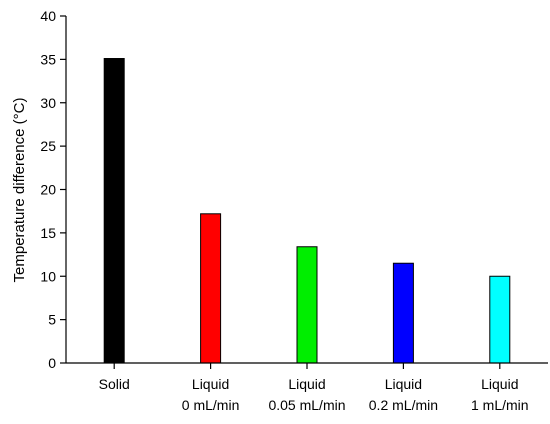 Image resolution: width=550 pixels, height=424 pixels. Describe the element at coordinates (48, 233) in the screenshot. I see `y-tick-label: 15` at that location.